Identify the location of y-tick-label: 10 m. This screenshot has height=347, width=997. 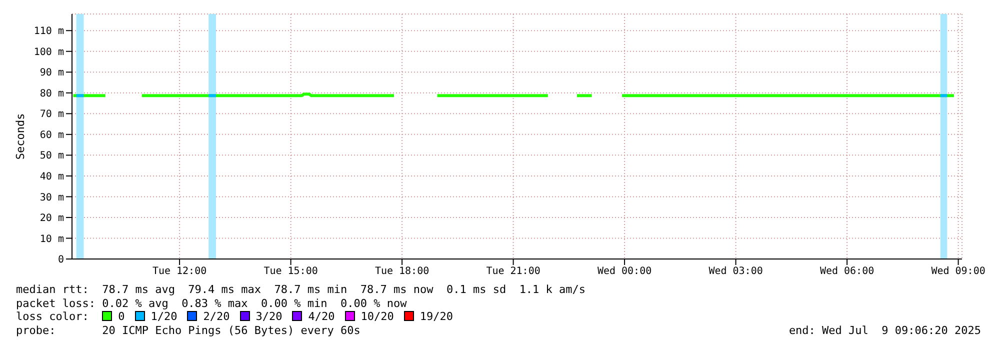
(52, 239).